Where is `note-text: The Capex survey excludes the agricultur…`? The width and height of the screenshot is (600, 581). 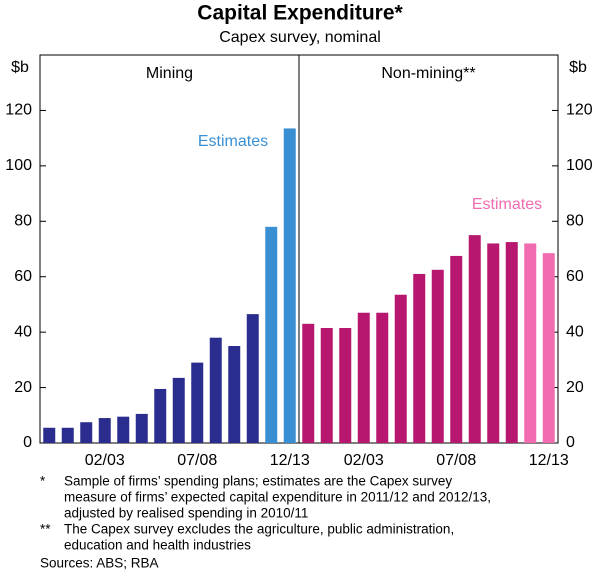
note-text: The Capex survey excludes the agricultur… is located at coordinates (259, 529).